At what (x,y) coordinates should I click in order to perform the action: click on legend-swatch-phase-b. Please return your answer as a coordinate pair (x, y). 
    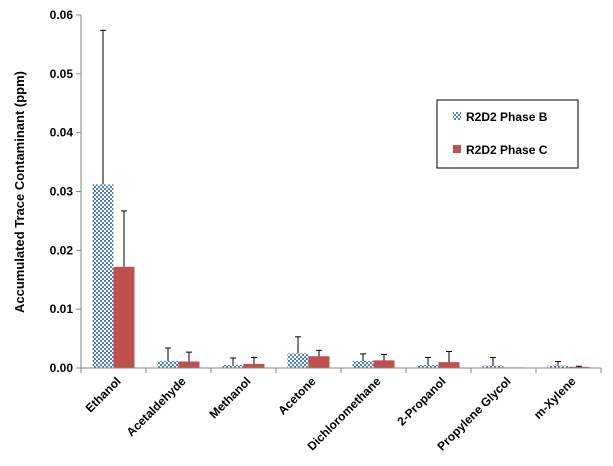
    Looking at the image, I should click on (457, 116).